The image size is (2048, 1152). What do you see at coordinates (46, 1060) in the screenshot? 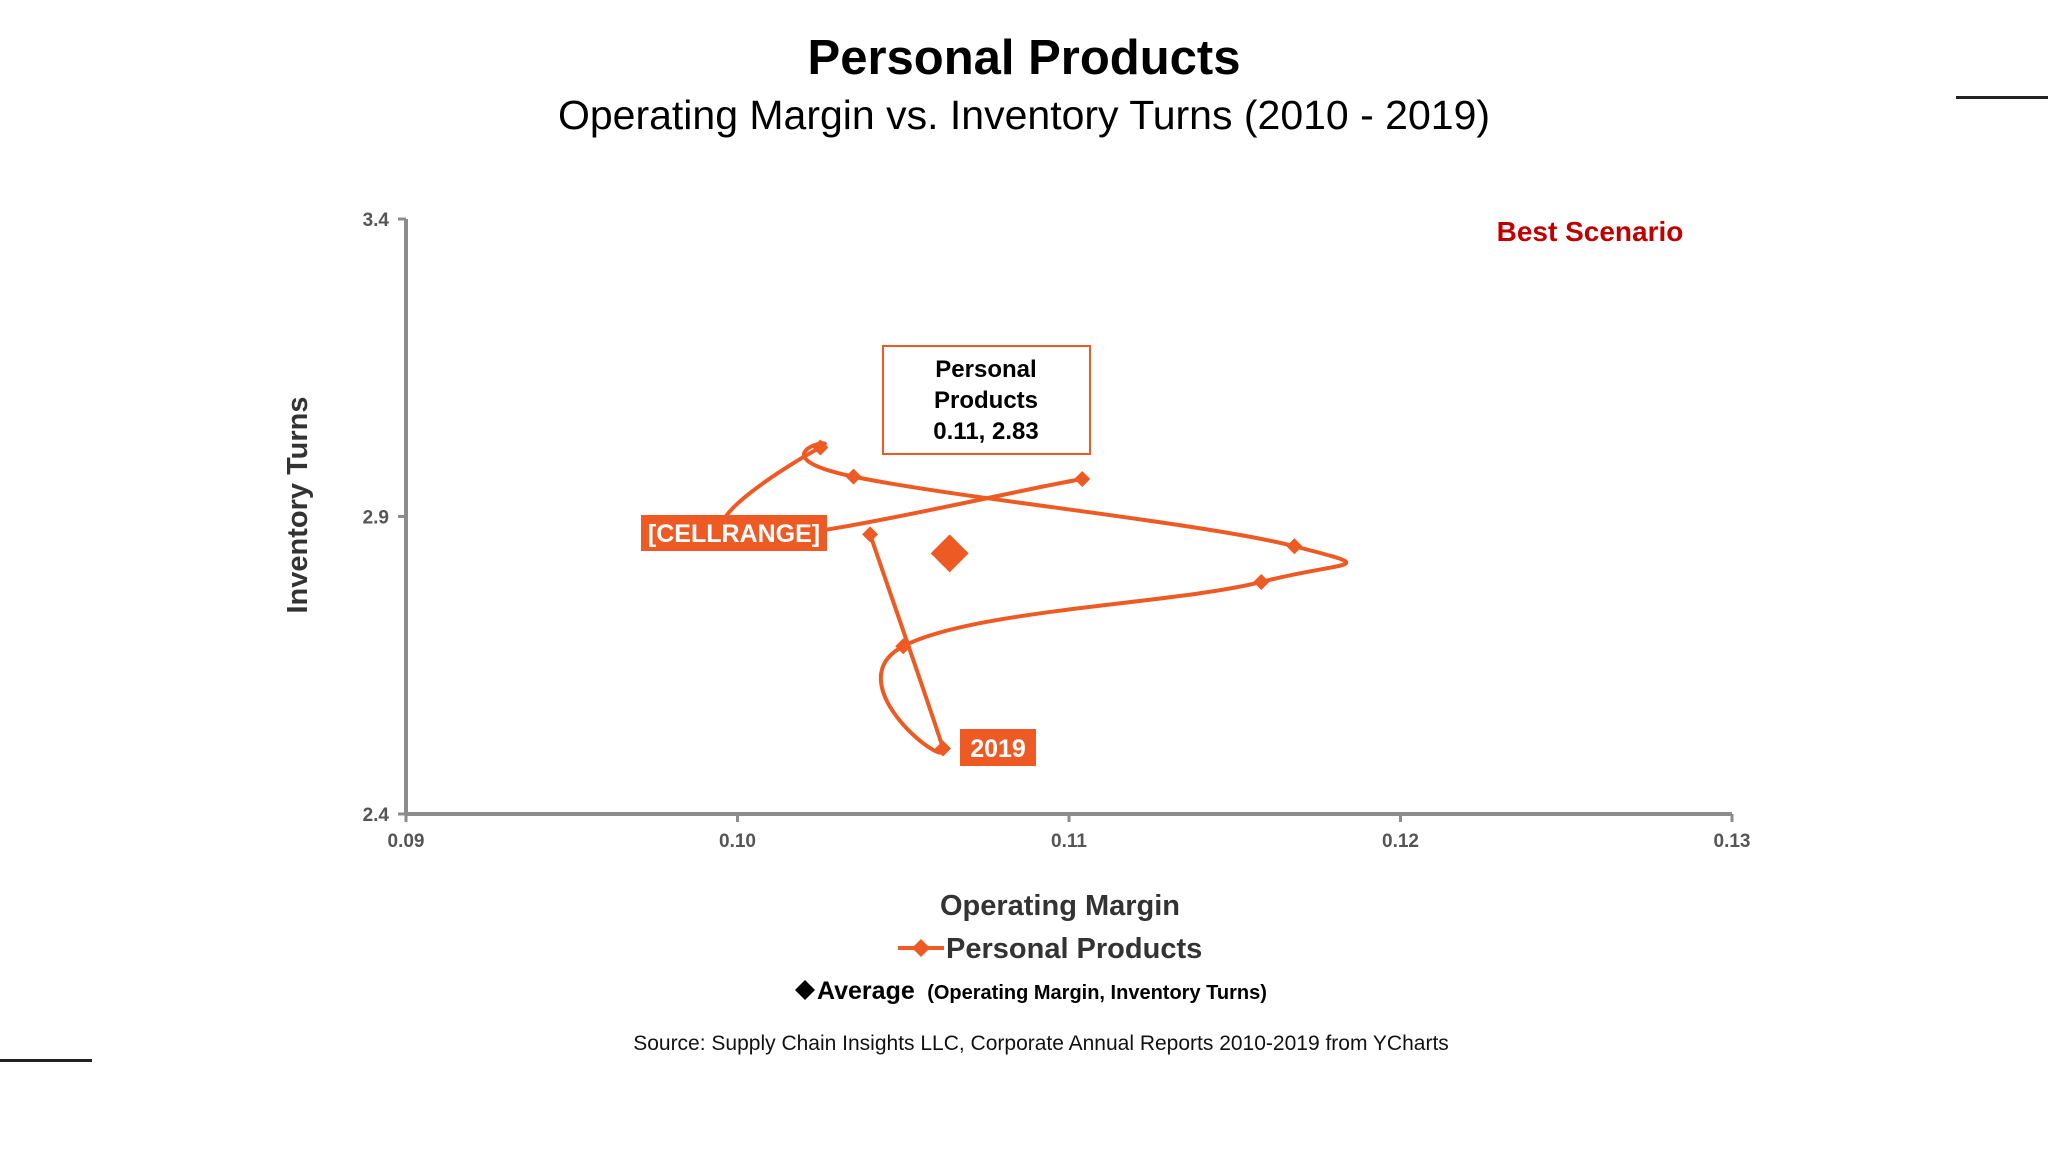
I see `decorative-rule-bottom-left` at bounding box center [46, 1060].